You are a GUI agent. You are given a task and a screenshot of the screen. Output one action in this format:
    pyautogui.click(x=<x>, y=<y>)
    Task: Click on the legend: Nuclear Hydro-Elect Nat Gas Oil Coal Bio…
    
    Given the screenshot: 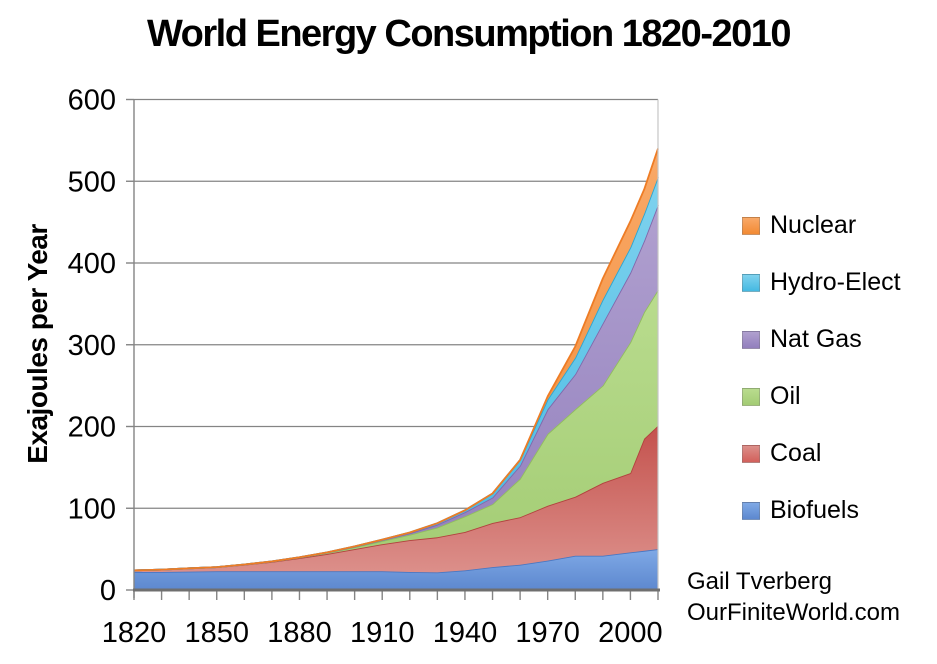 What is the action you would take?
    pyautogui.click(x=821, y=368)
    